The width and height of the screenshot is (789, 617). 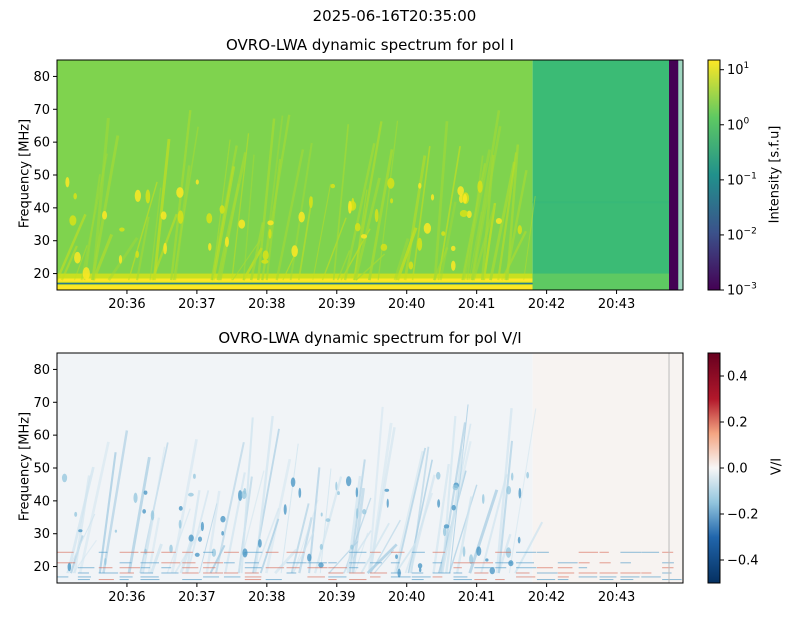 What do you see at coordinates (737, 469) in the screenshot?
I see `colorbar-tick-label: 0.0` at bounding box center [737, 469].